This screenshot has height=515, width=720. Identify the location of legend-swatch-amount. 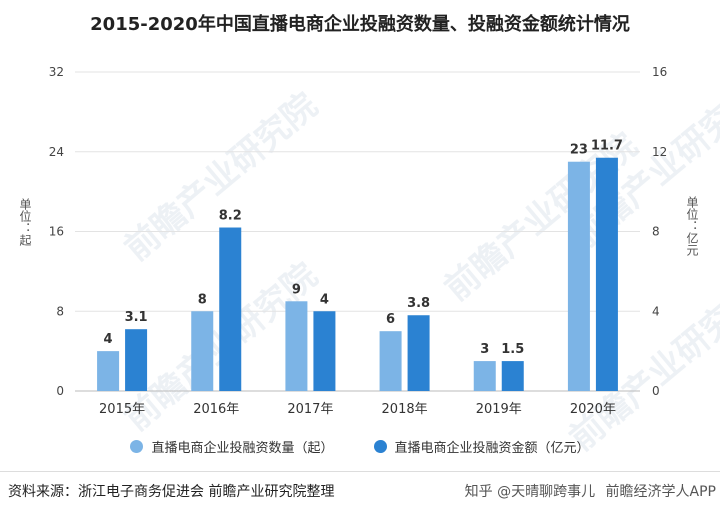
(380, 446).